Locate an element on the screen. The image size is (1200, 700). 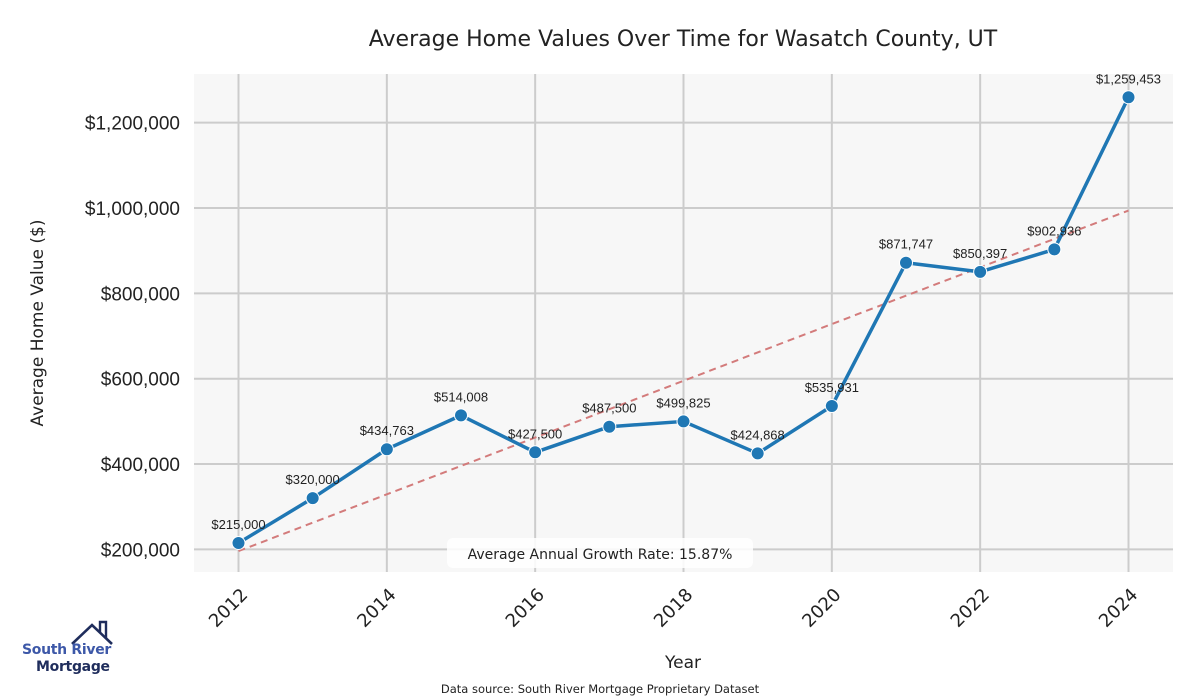
x-tick-label: 2012 is located at coordinates (228, 607).